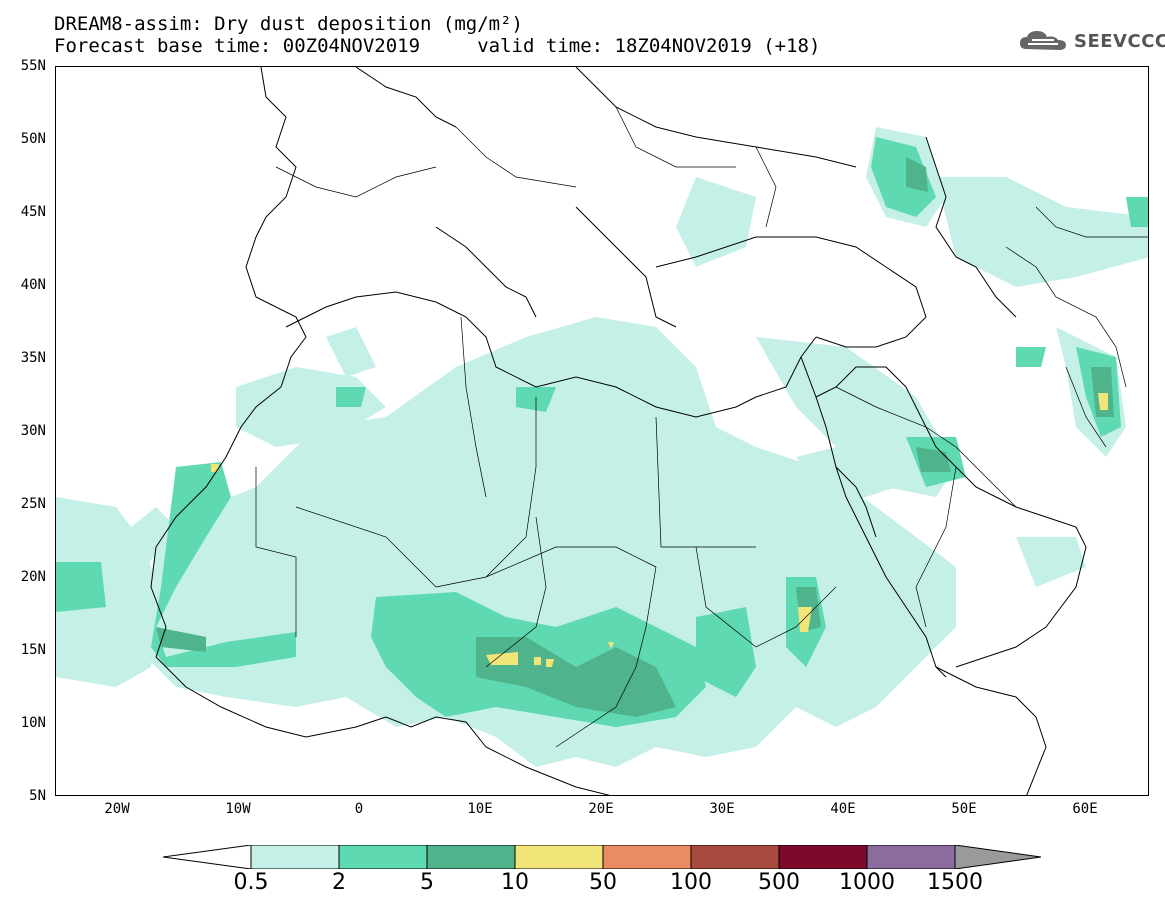  What do you see at coordinates (1085, 809) in the screenshot?
I see `lon-tick-label: 60E` at bounding box center [1085, 809].